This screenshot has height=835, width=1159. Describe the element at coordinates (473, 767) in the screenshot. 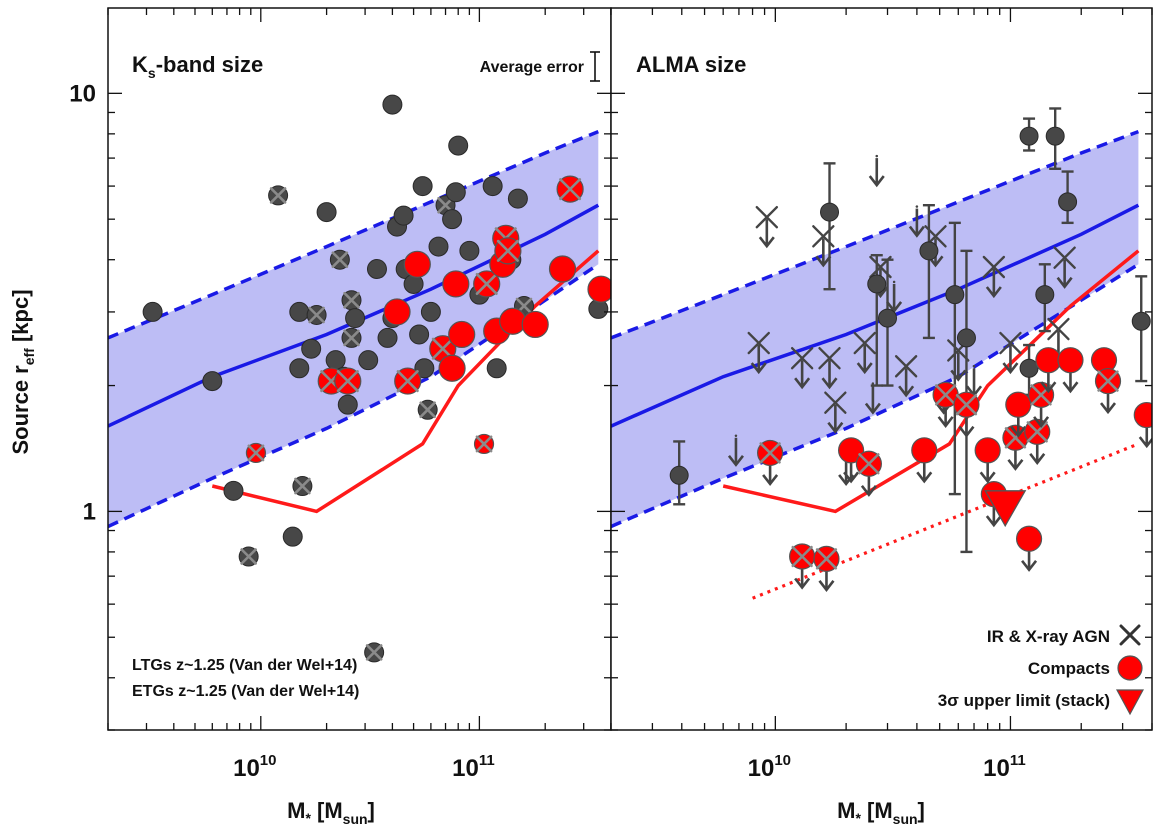

I see `x-tick-label: 1011` at that location.